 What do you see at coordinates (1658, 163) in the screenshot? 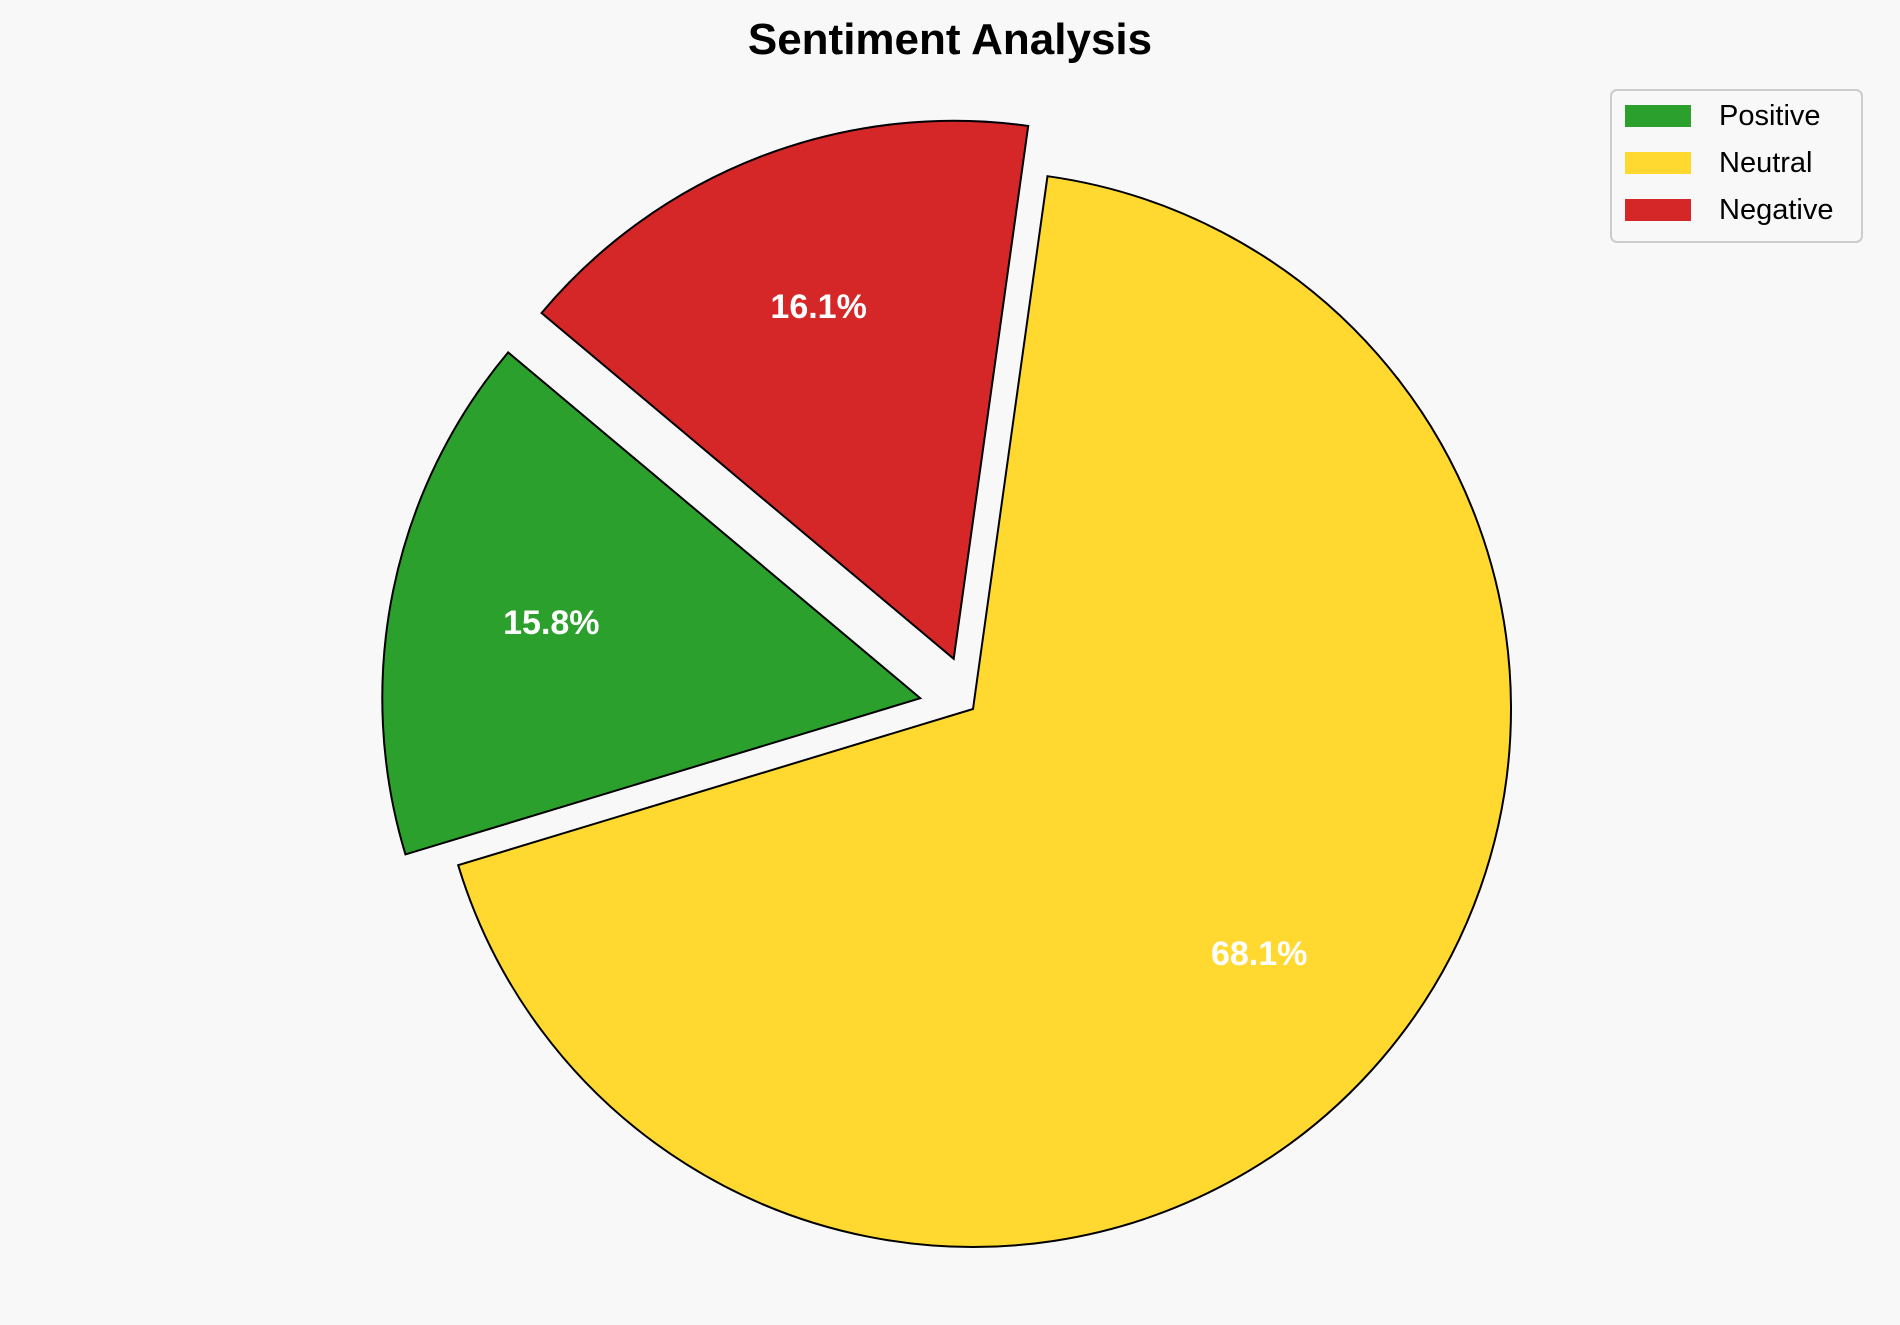
I see `legend-swatch-neutral` at bounding box center [1658, 163].